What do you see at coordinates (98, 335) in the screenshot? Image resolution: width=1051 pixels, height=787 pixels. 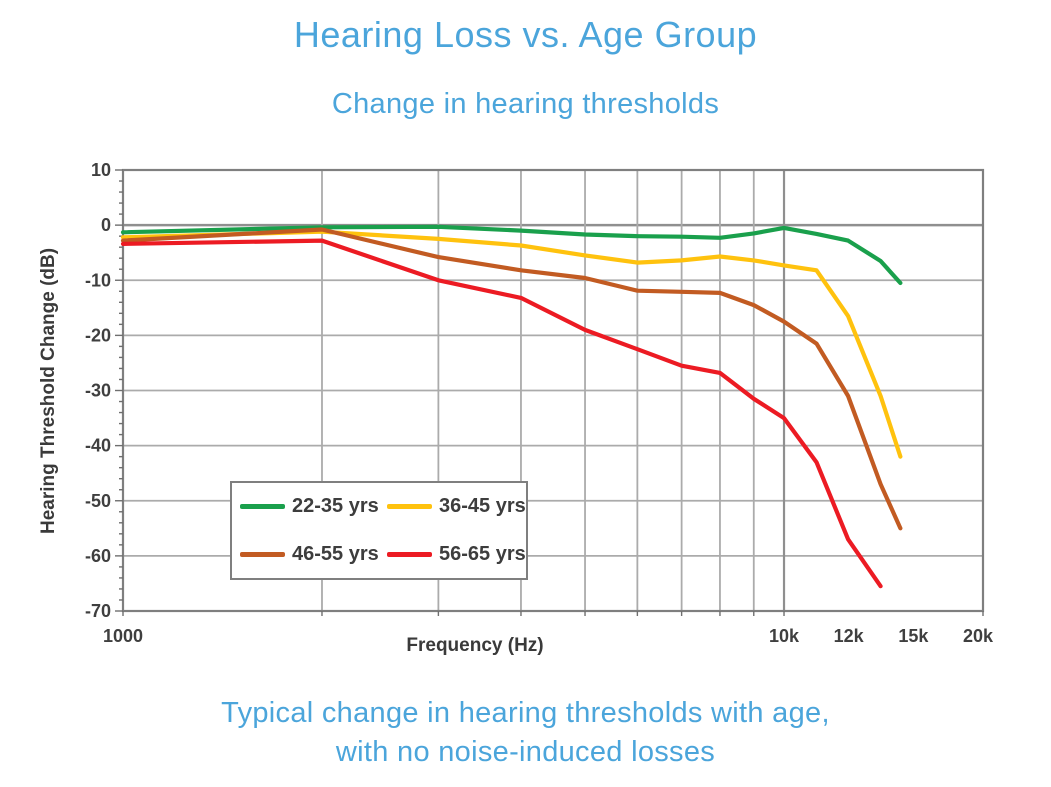 I see `y-tick-label: -20` at bounding box center [98, 335].